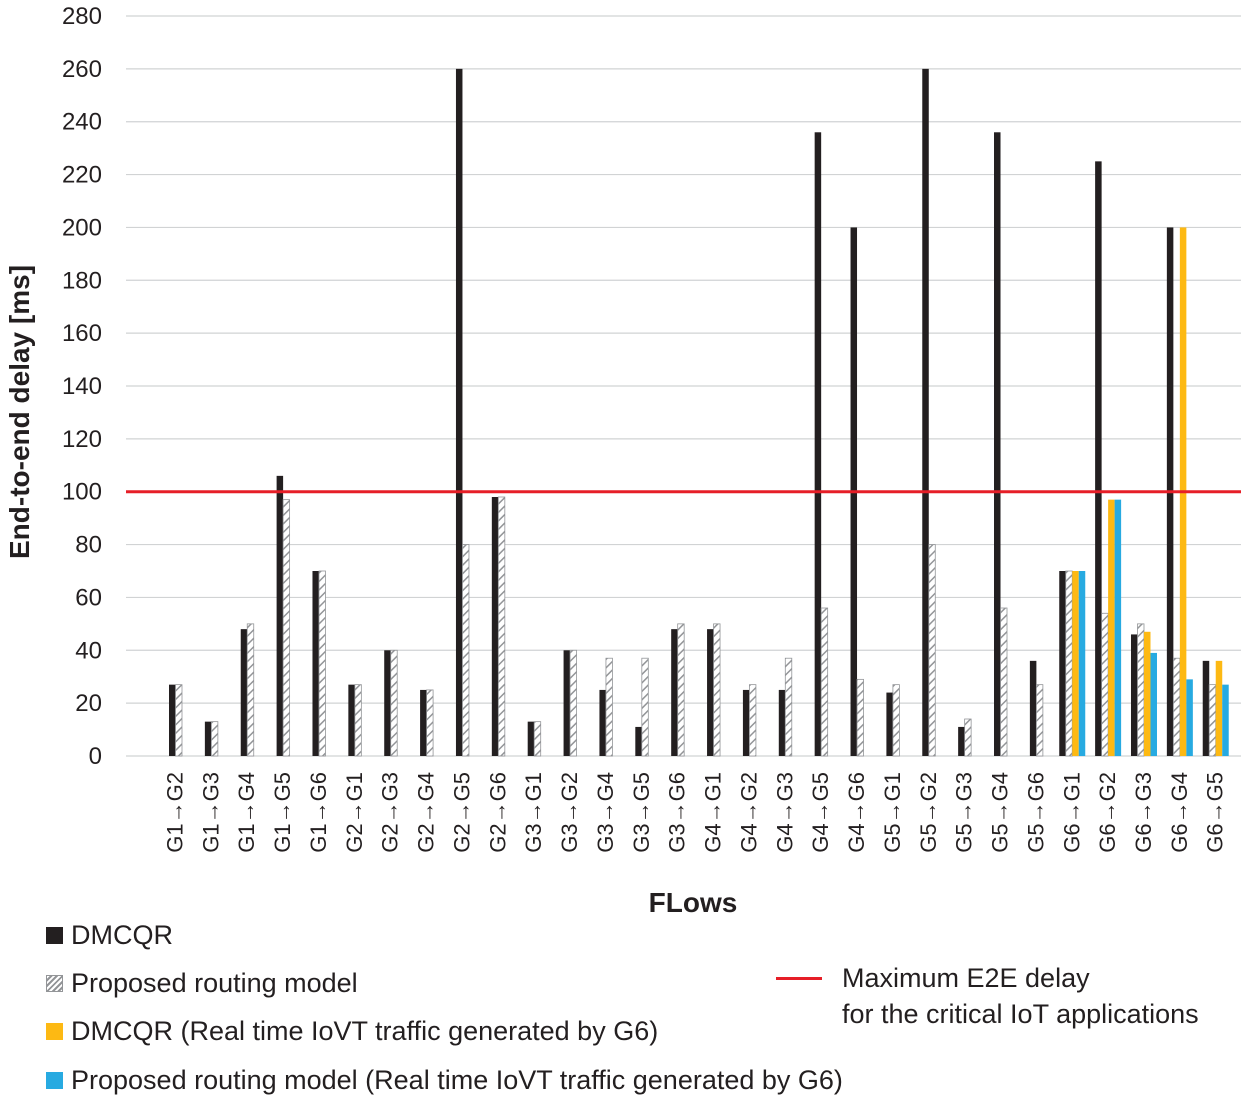 The width and height of the screenshot is (1251, 1100). Describe the element at coordinates (82, 16) in the screenshot. I see `y-tick-label: 280` at that location.